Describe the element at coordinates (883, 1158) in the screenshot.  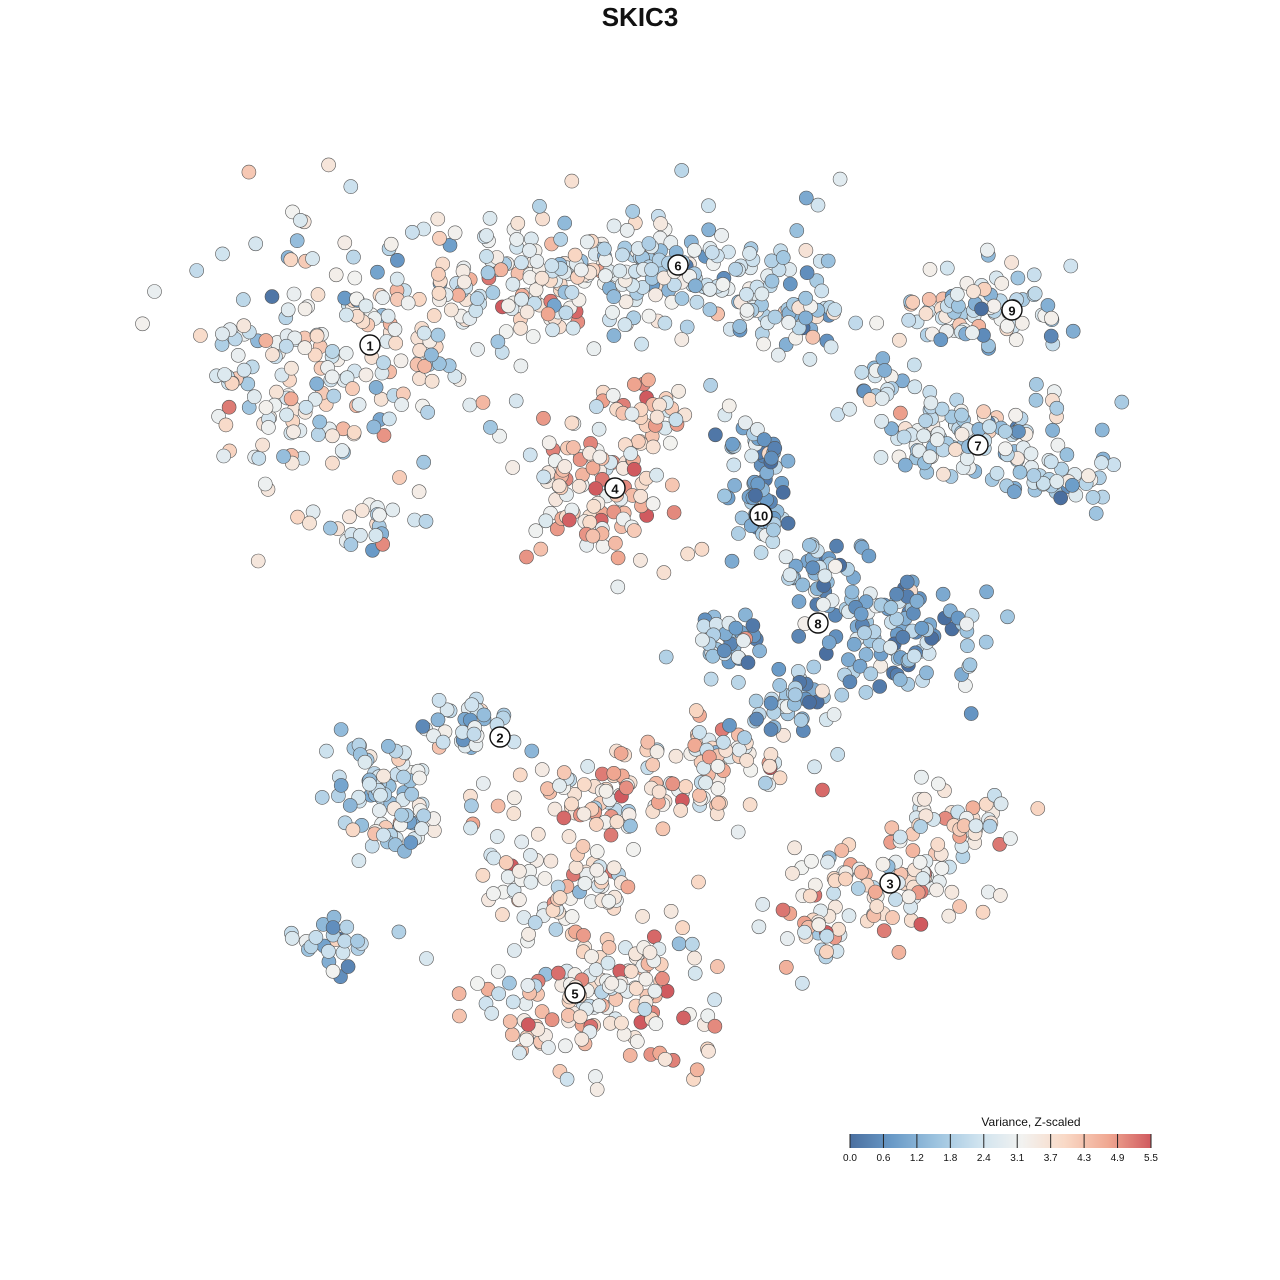
I see `legend-tick-label: 0.6` at that location.